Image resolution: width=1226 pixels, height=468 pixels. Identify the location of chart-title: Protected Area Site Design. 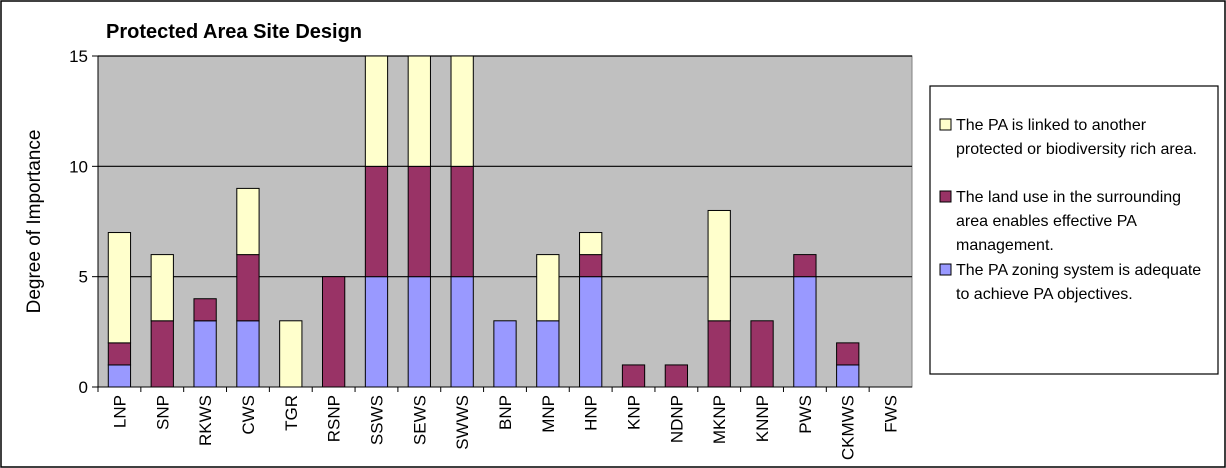
(234, 32).